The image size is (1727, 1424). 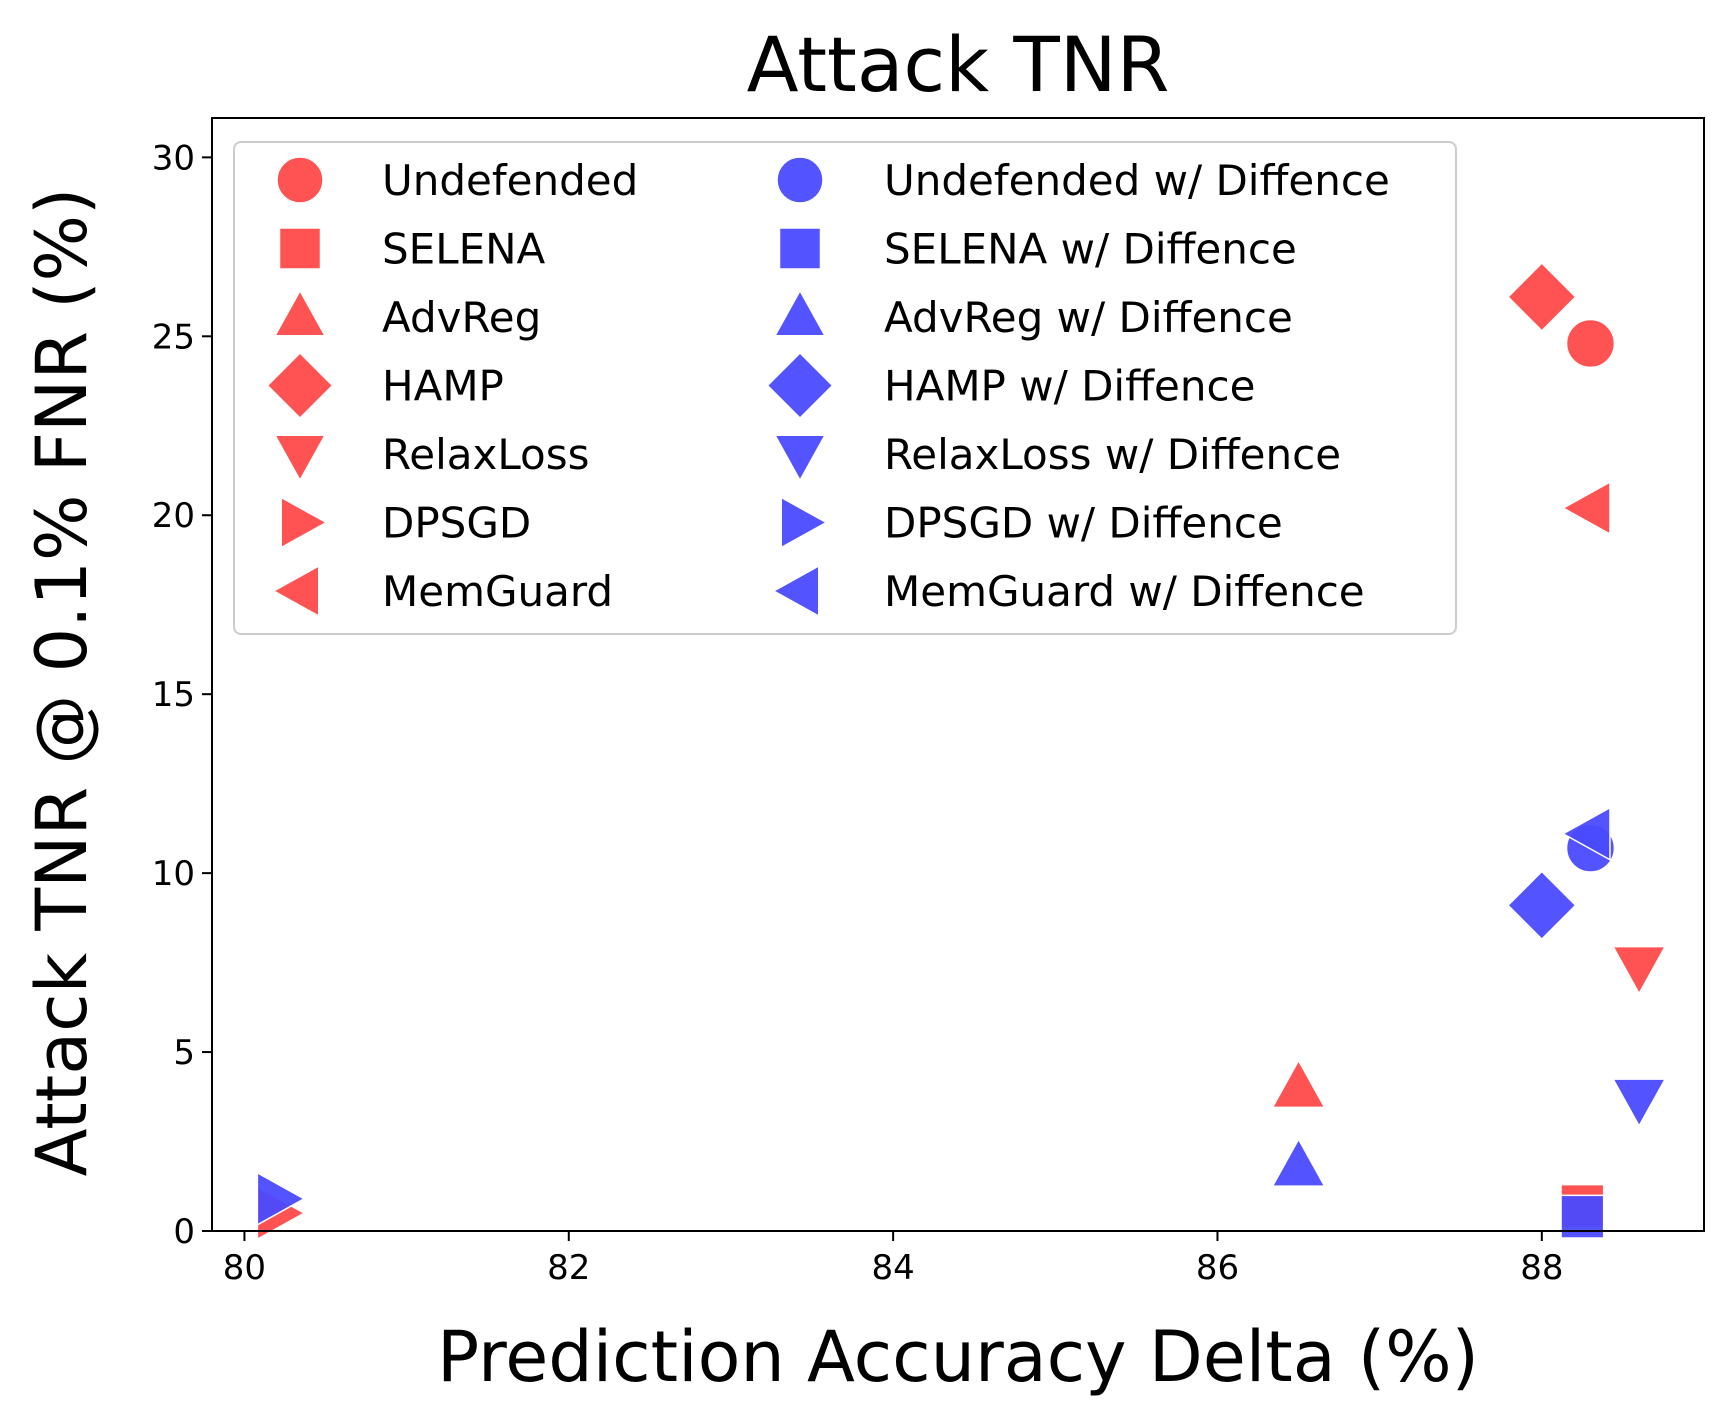 What do you see at coordinates (1639, 1103) in the screenshot?
I see `point-relaxloss-w-diffence` at bounding box center [1639, 1103].